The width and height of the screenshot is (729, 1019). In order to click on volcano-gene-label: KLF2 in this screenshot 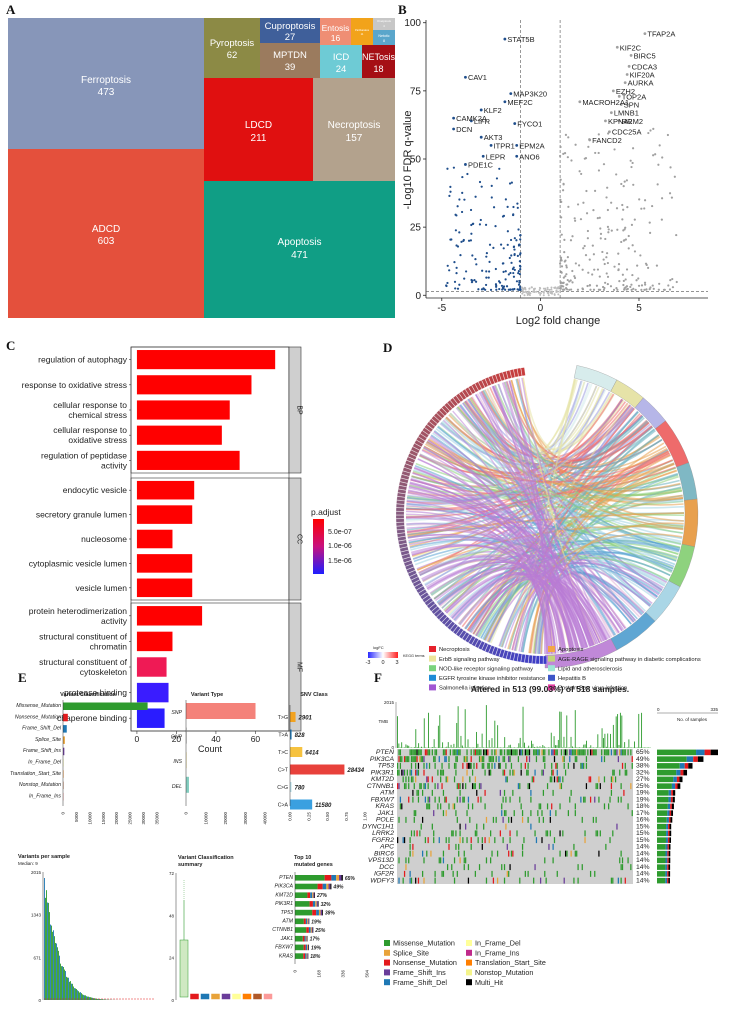, I will do `click(493, 110)`.